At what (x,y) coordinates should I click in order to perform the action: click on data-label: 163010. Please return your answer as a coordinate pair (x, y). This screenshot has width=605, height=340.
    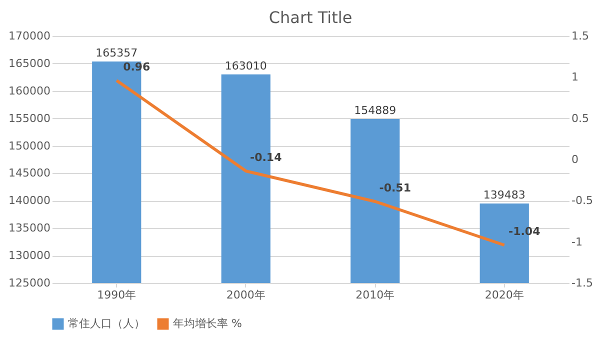
    Looking at the image, I should click on (245, 65).